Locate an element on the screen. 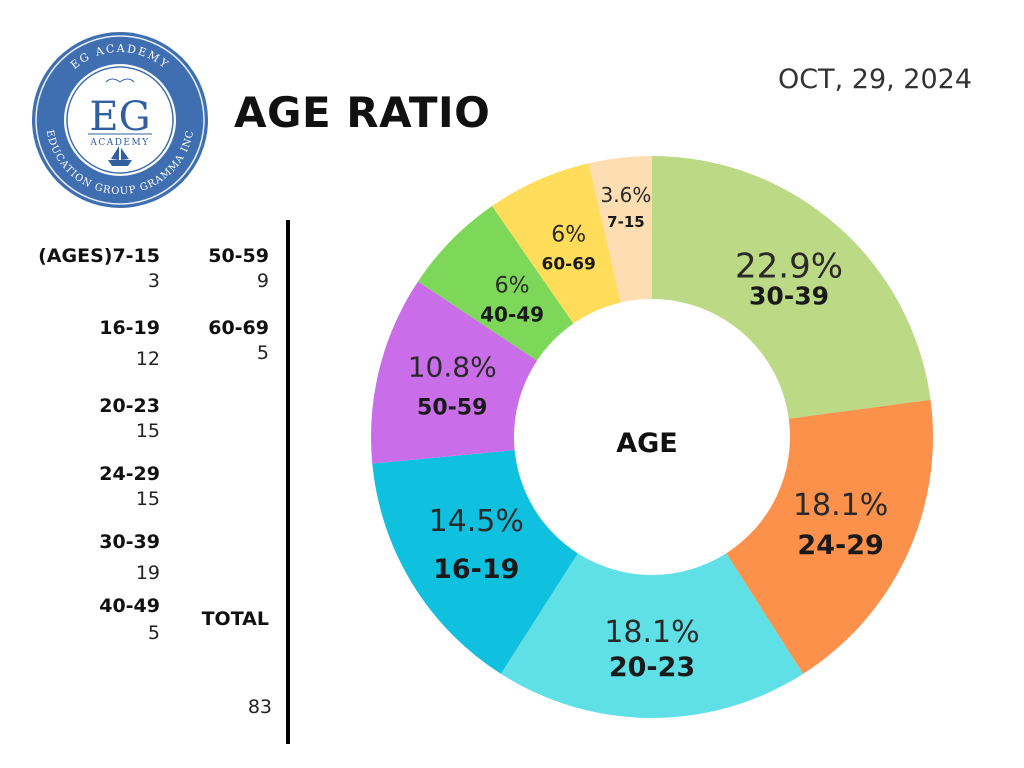  legend-value: 19 is located at coordinates (147, 573).